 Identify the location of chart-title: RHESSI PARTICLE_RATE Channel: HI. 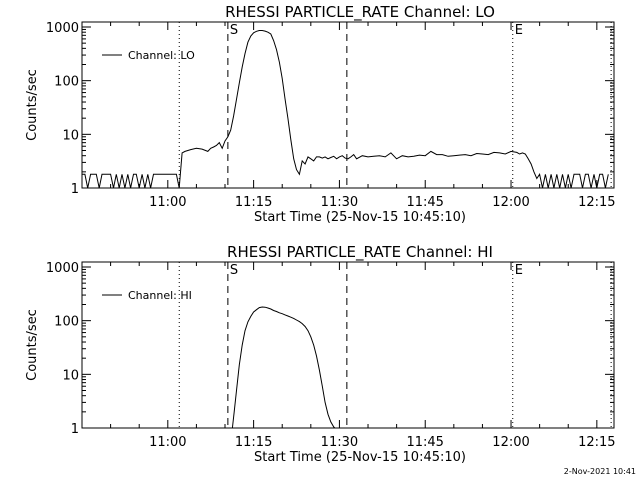
(360, 252).